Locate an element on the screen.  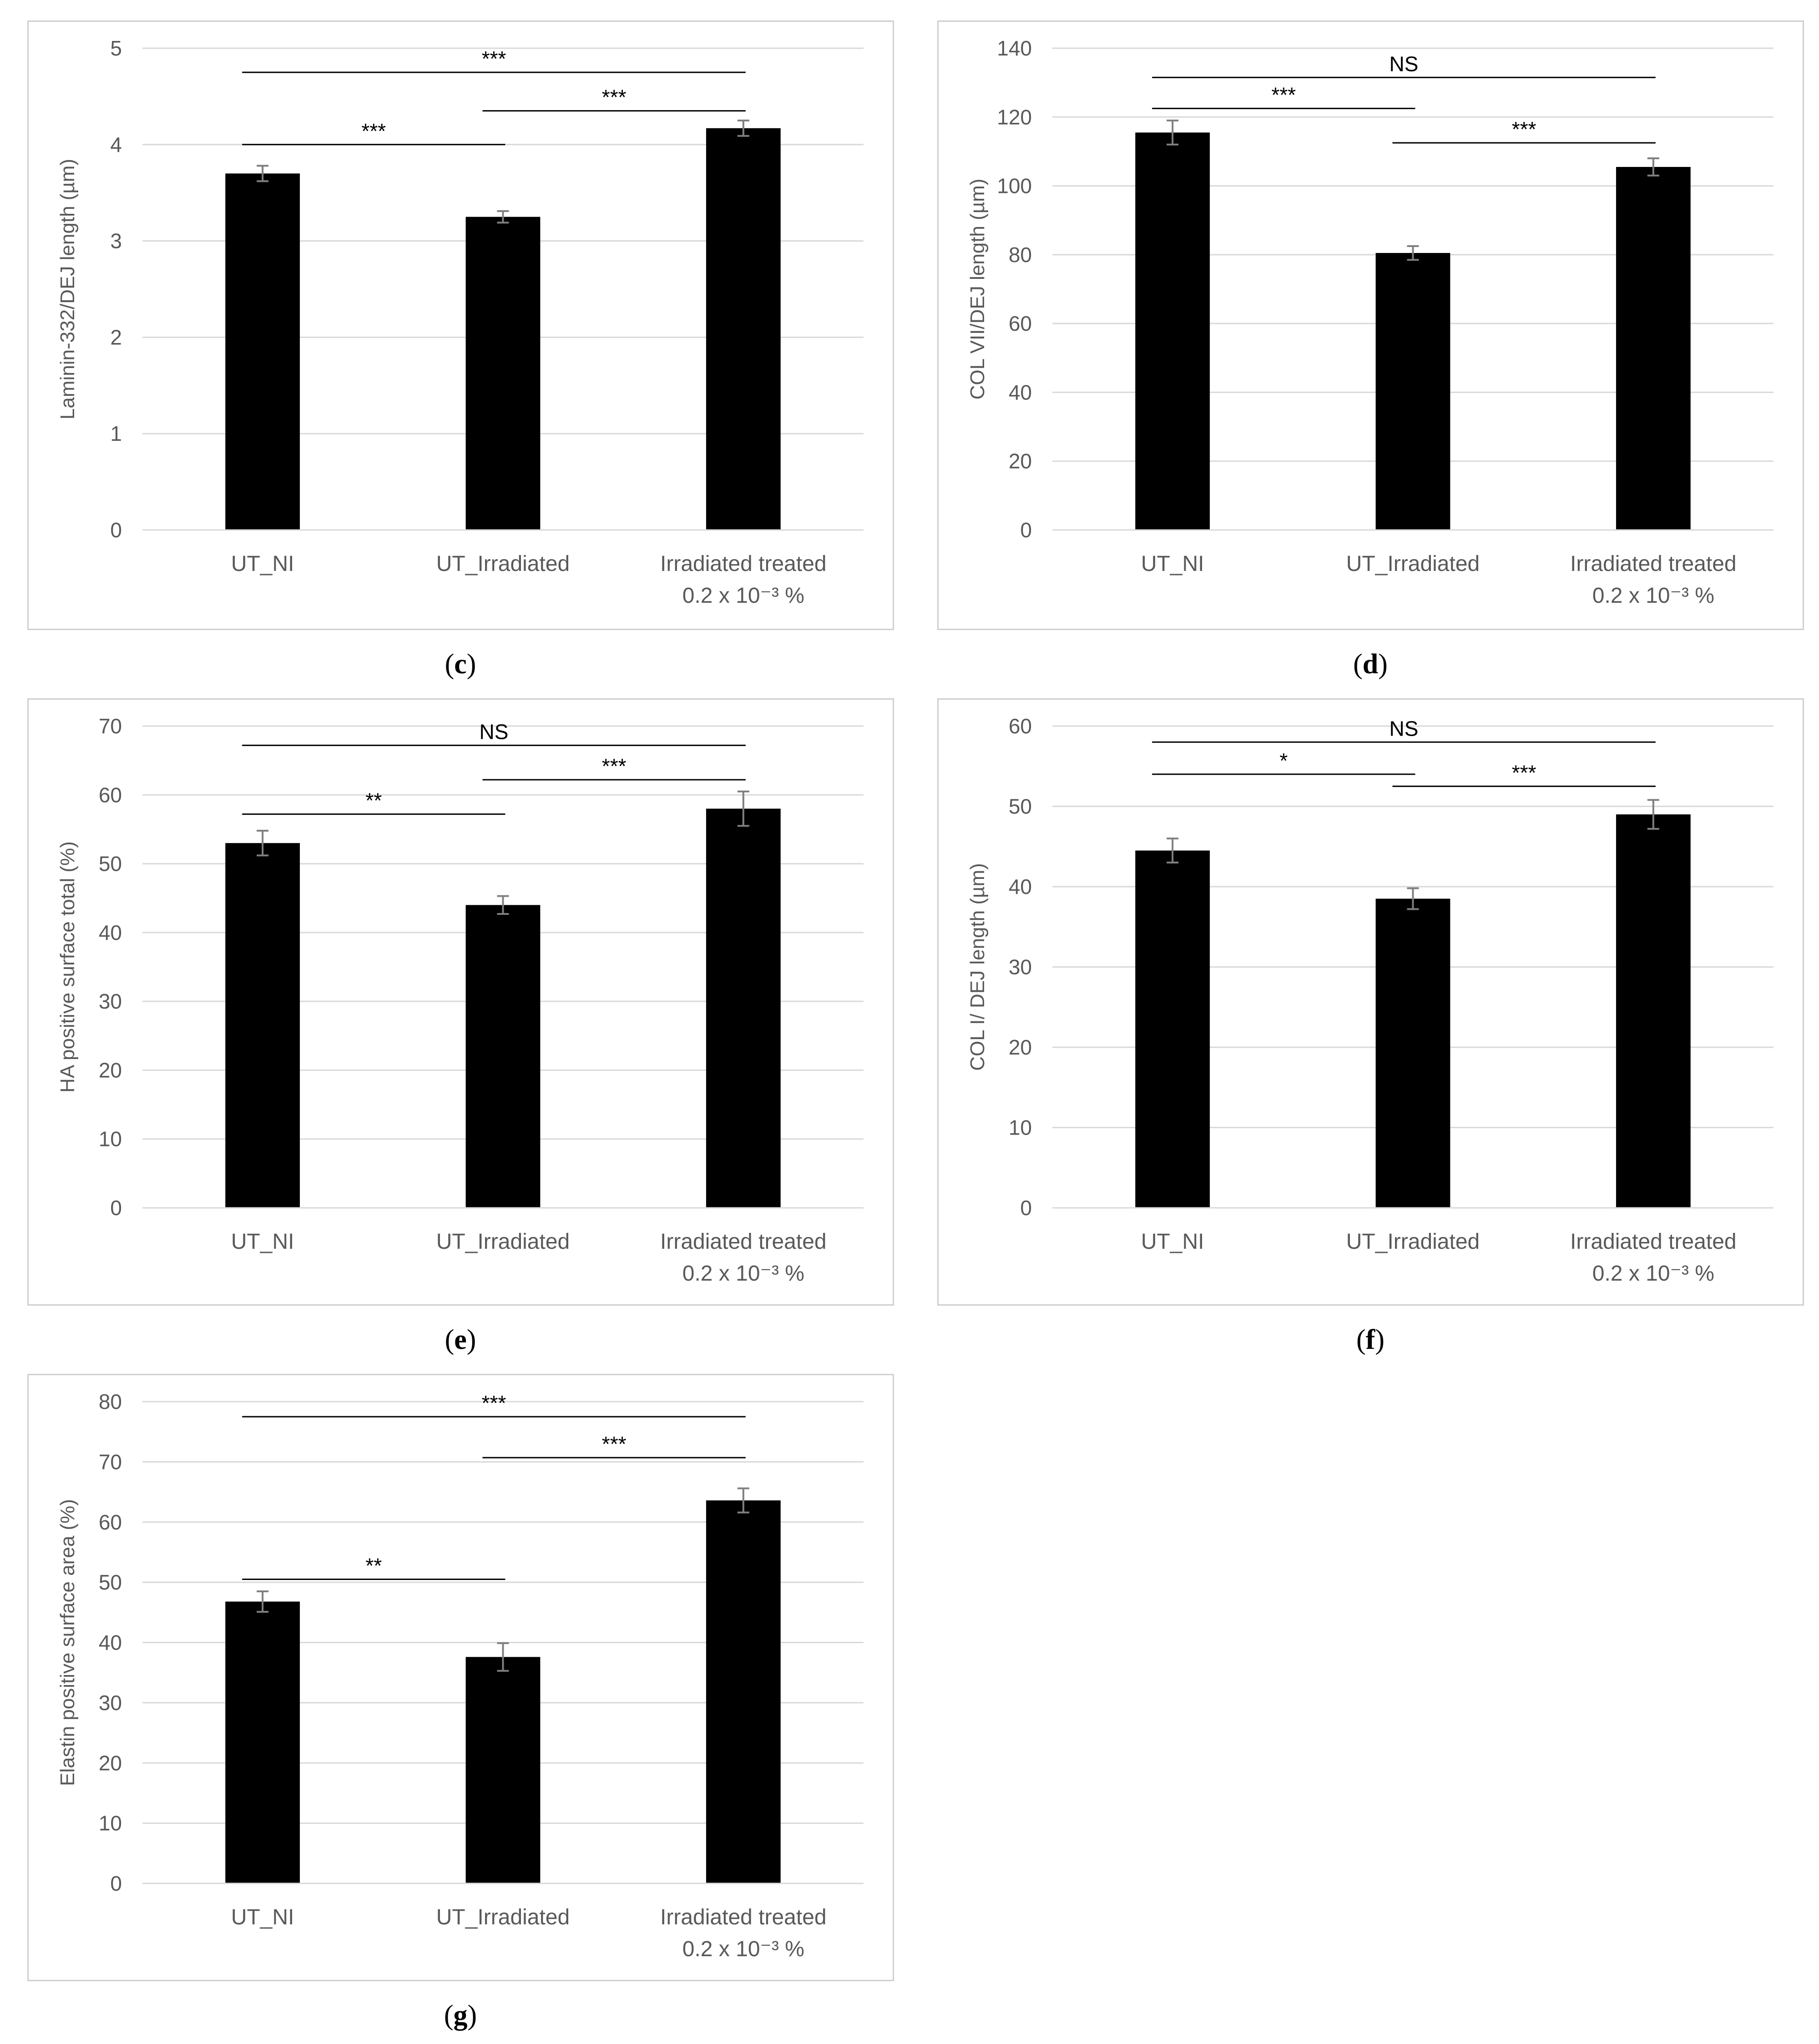
caption-d: (d) is located at coordinates (1370, 665).